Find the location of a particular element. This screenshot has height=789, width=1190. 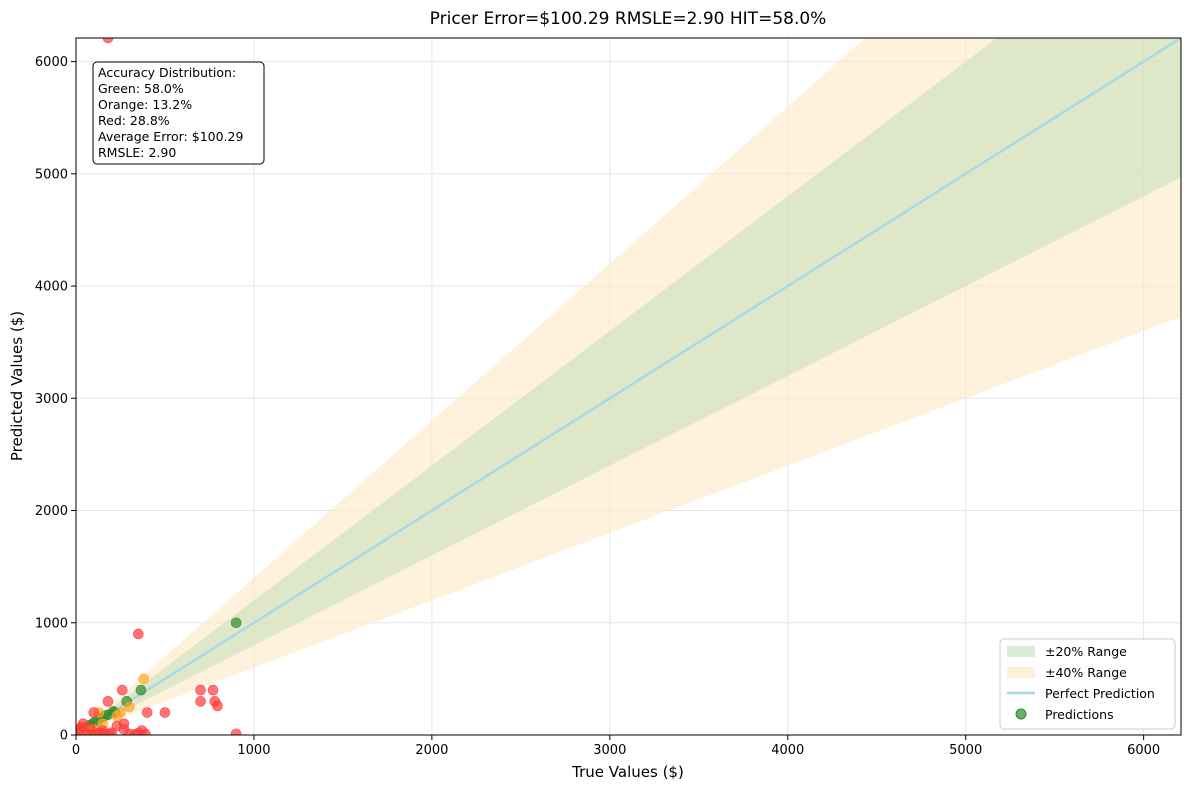

legend-label-predictions: Predictions is located at coordinates (1079, 714).